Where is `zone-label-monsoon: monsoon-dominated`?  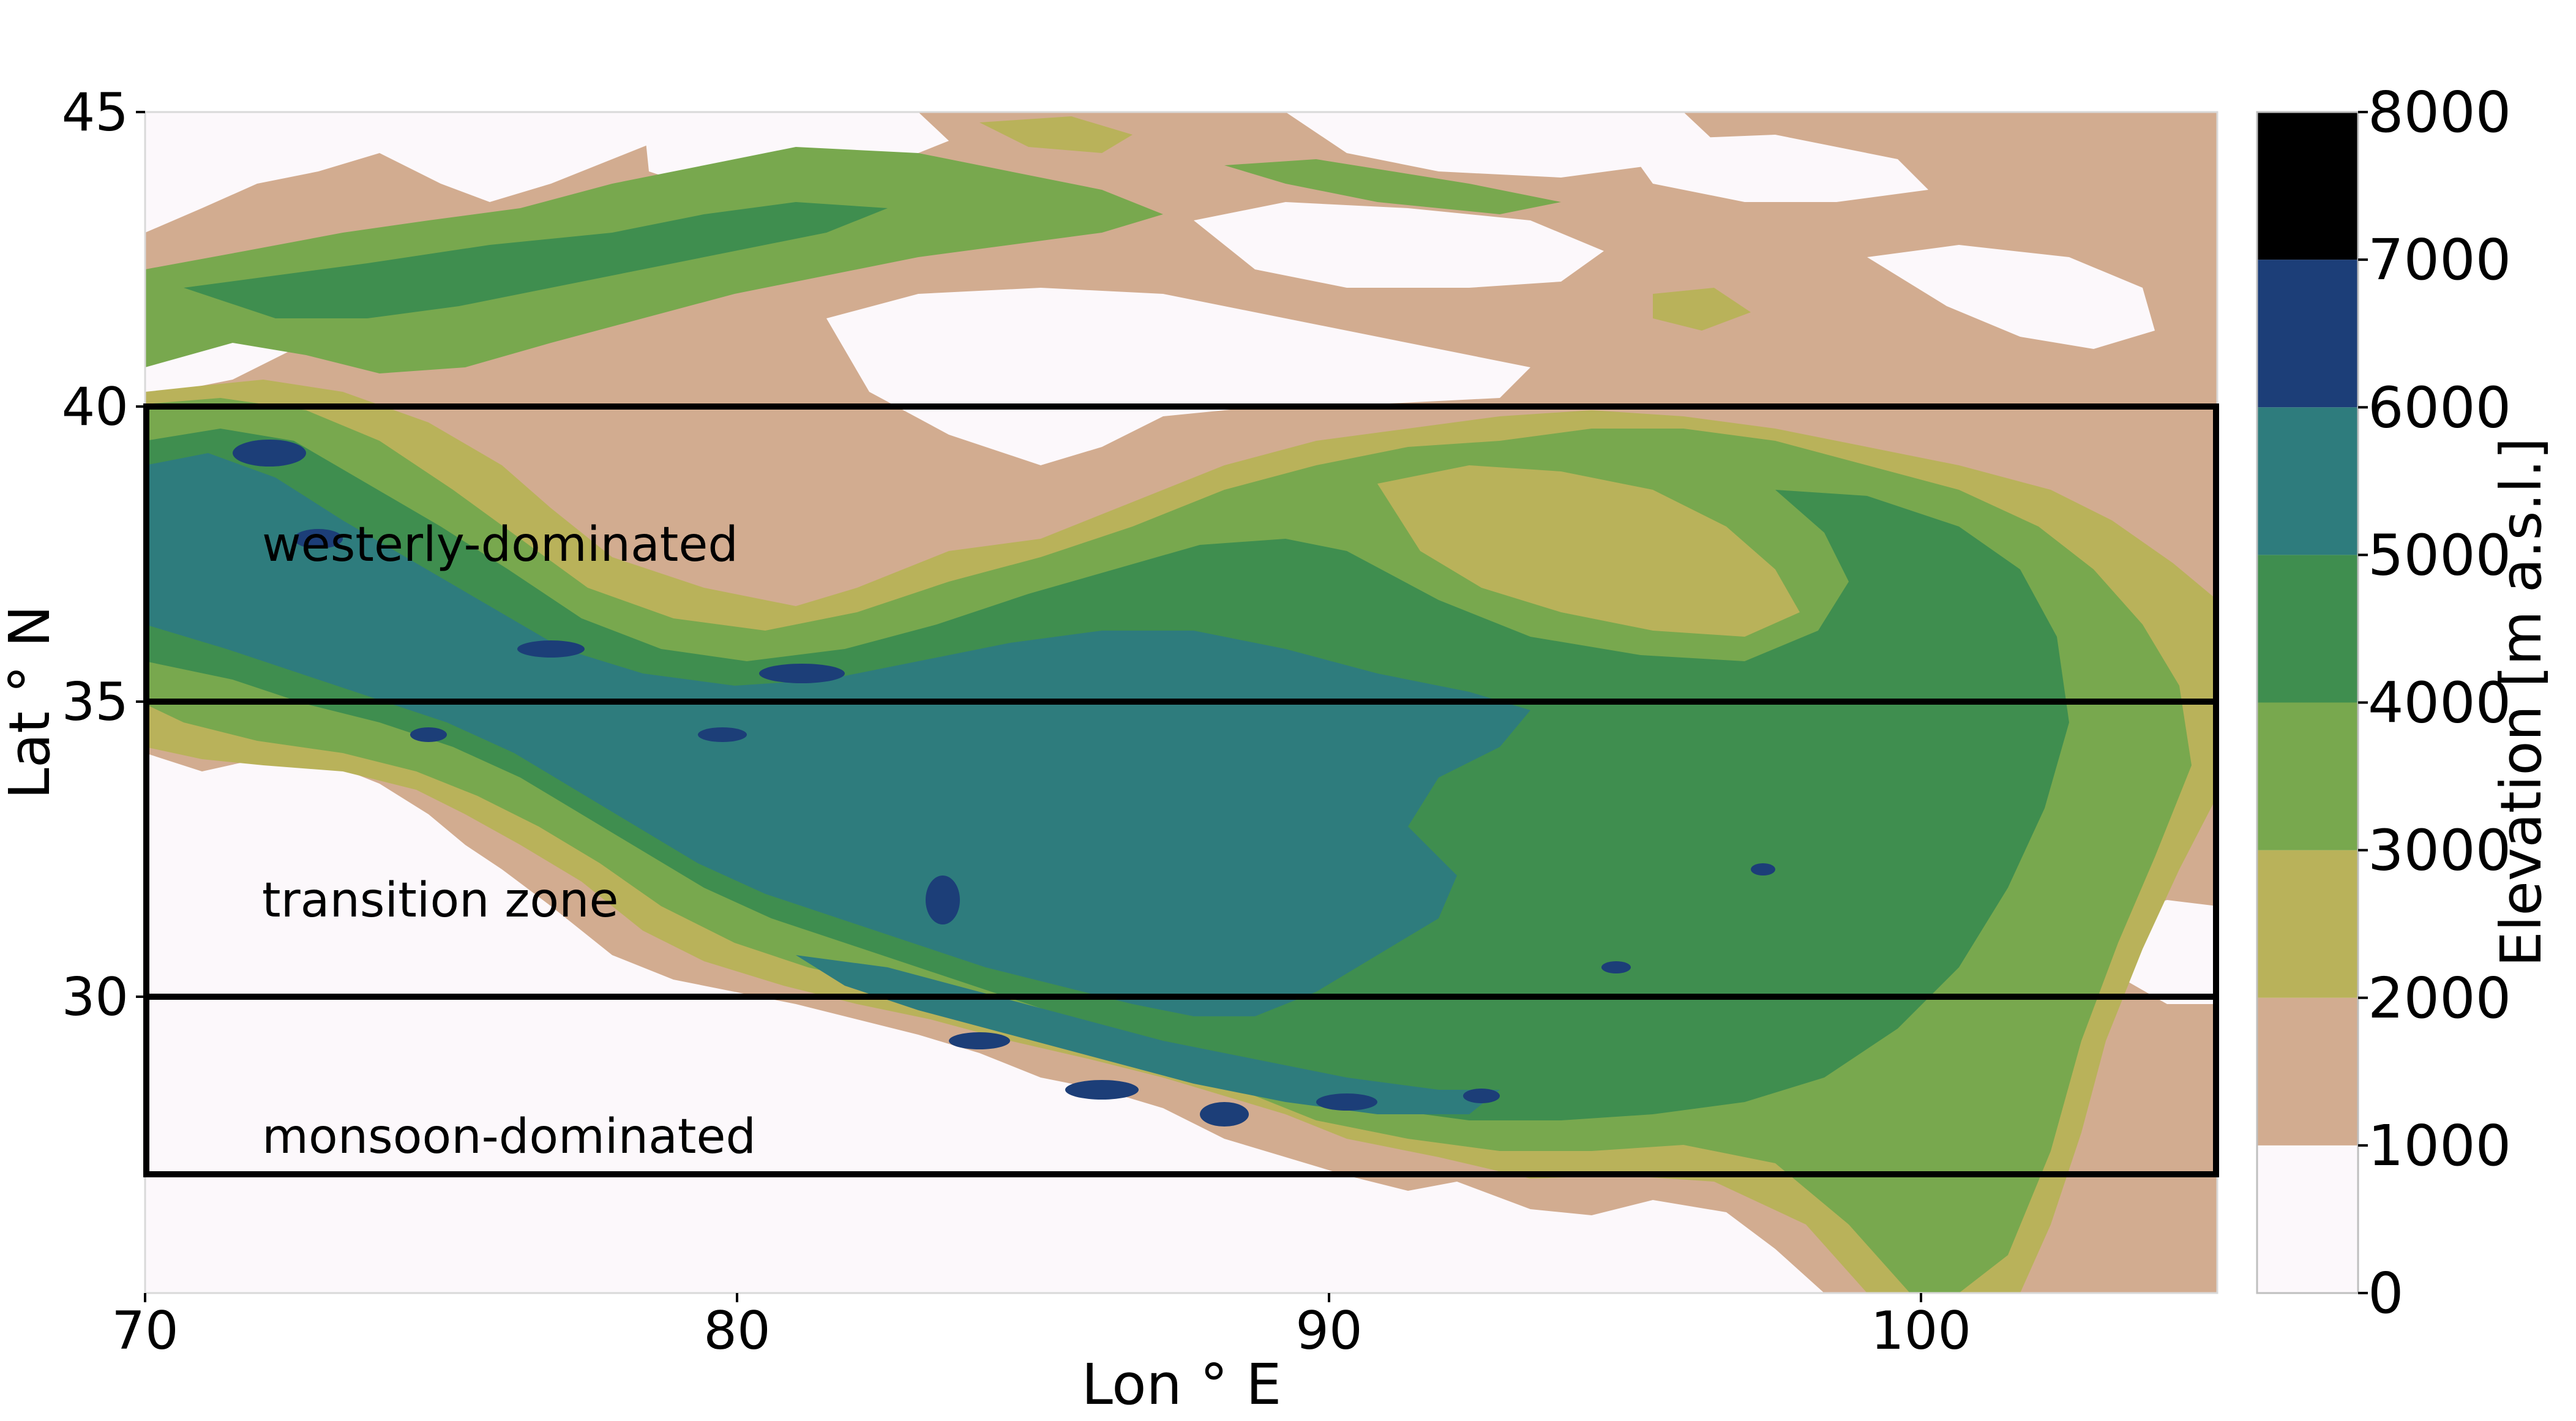 zone-label-monsoon: monsoon-dominated is located at coordinates (509, 1136).